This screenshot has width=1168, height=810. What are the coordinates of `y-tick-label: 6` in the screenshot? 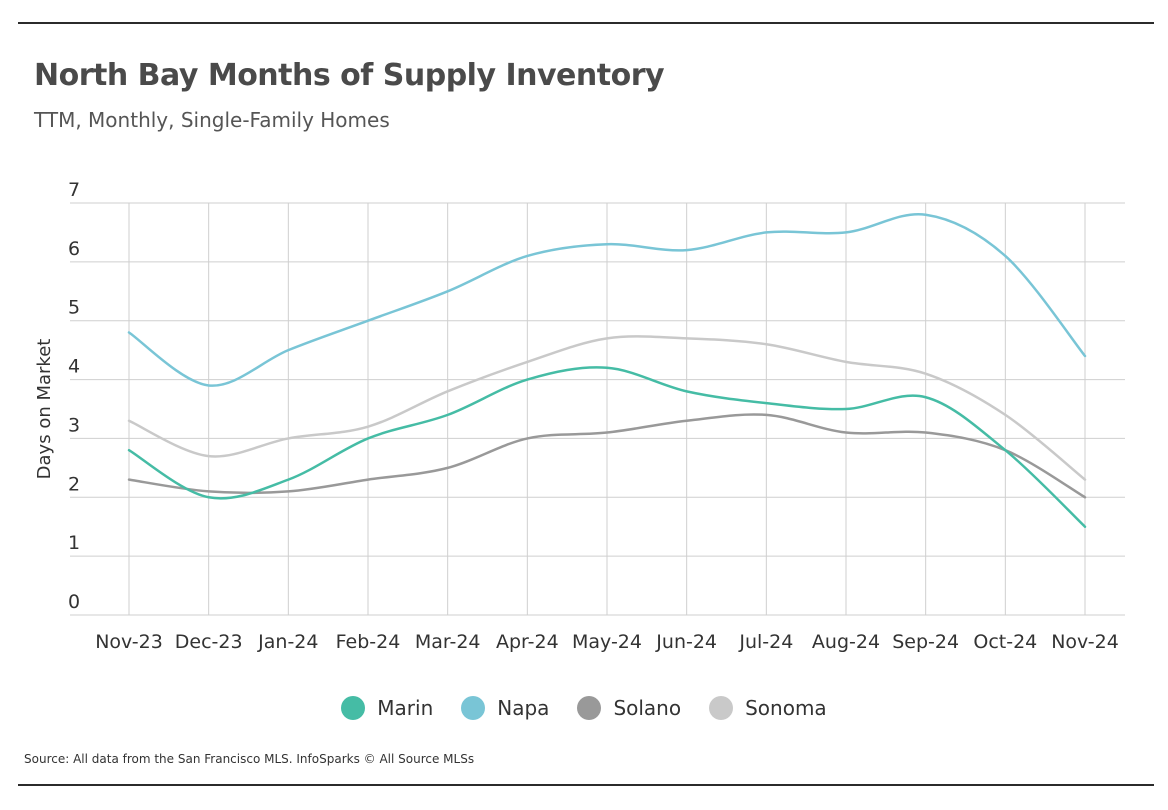 It's located at (74, 249).